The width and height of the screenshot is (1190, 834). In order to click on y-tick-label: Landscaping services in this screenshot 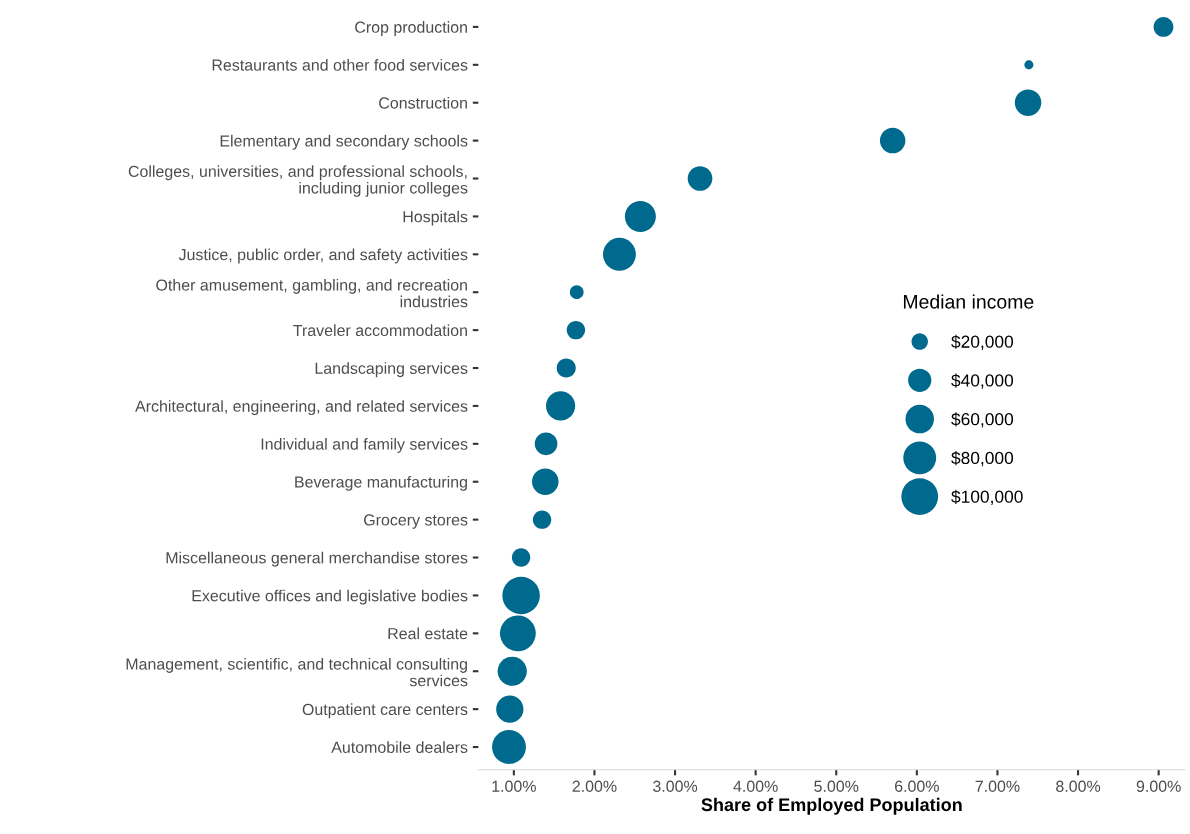, I will do `click(391, 370)`.